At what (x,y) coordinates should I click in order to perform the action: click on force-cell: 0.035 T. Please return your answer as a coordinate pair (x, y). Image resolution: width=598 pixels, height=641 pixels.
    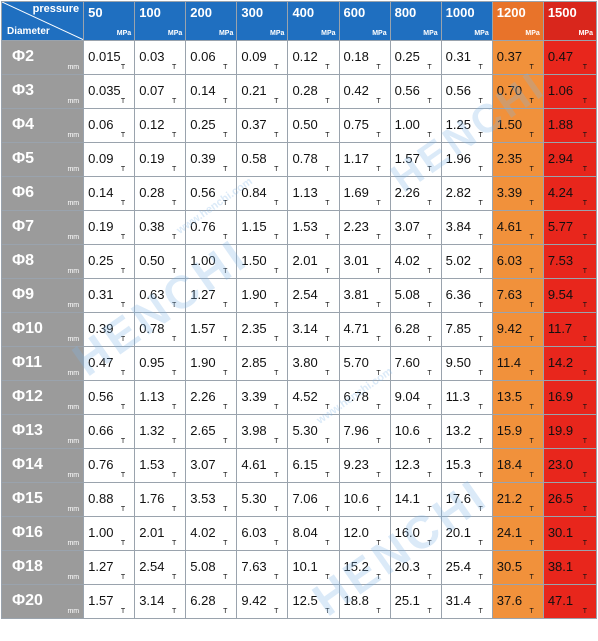
    Looking at the image, I should click on (109, 91).